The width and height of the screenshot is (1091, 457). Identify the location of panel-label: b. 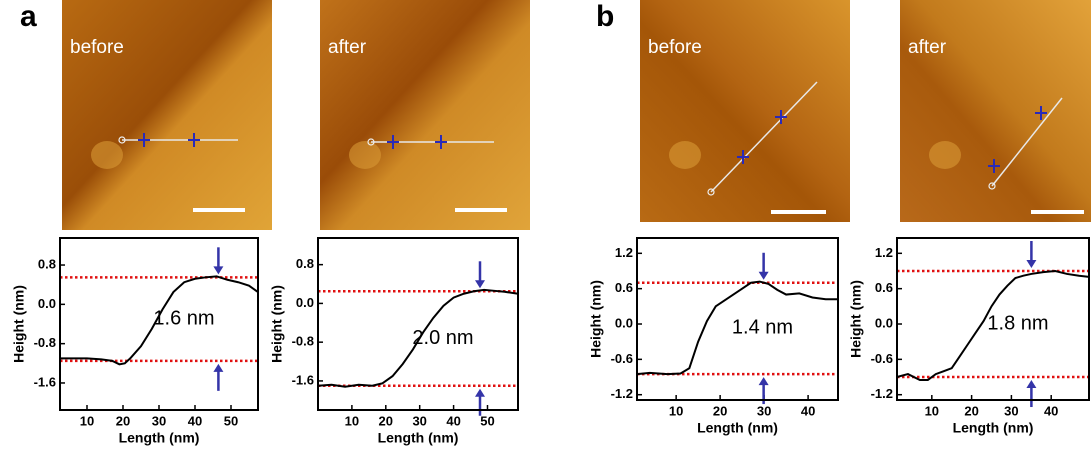
(605, 16).